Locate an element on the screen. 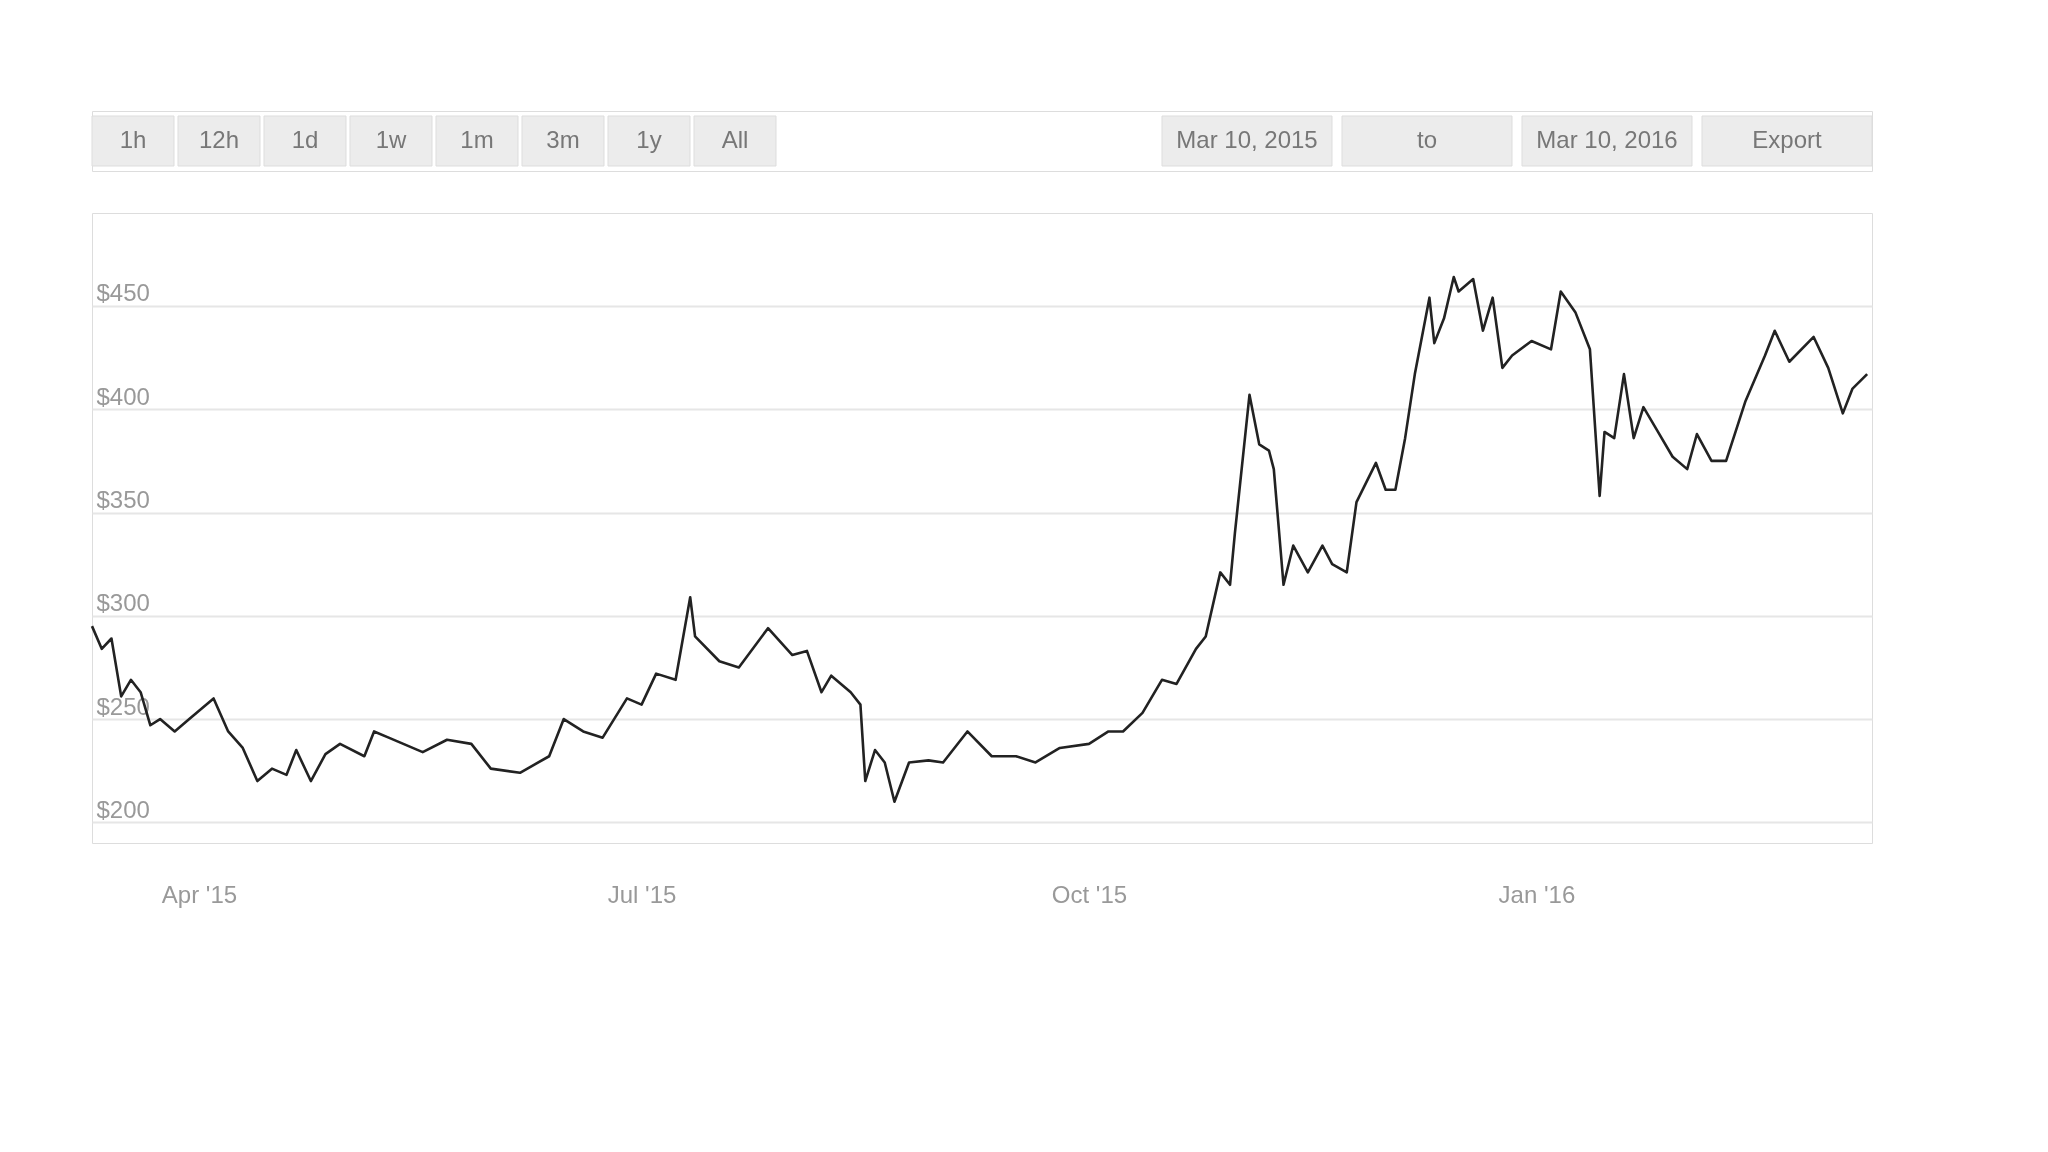 Image resolution: width=2048 pixels, height=1152 pixels. text: 1h is located at coordinates (133, 139).